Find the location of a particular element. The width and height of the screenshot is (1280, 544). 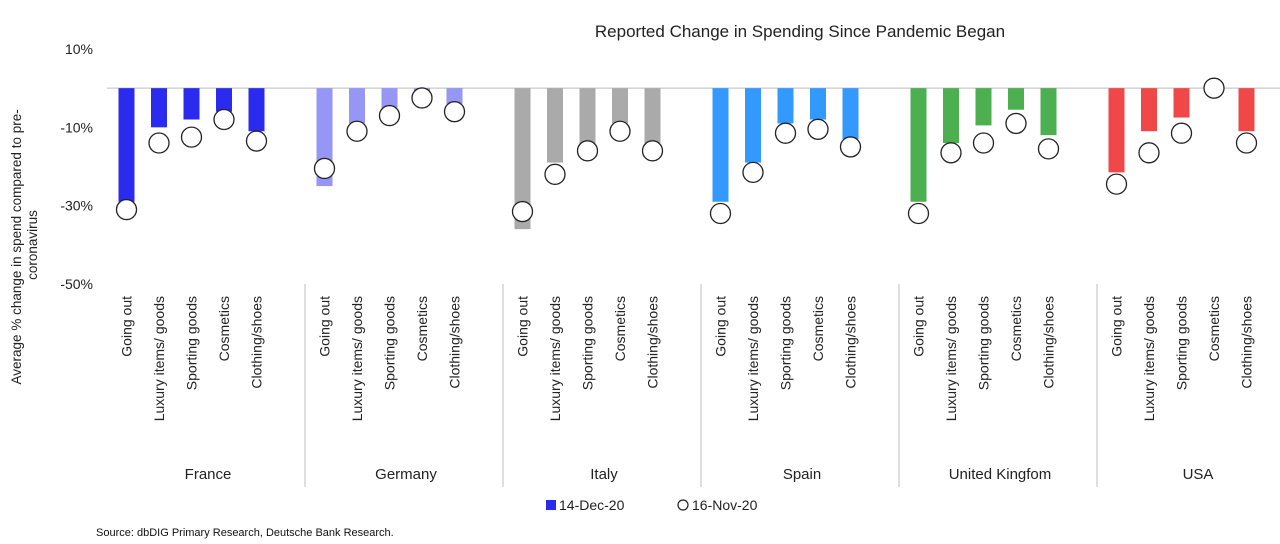

y-tick-label: -10% is located at coordinates (76, 127).